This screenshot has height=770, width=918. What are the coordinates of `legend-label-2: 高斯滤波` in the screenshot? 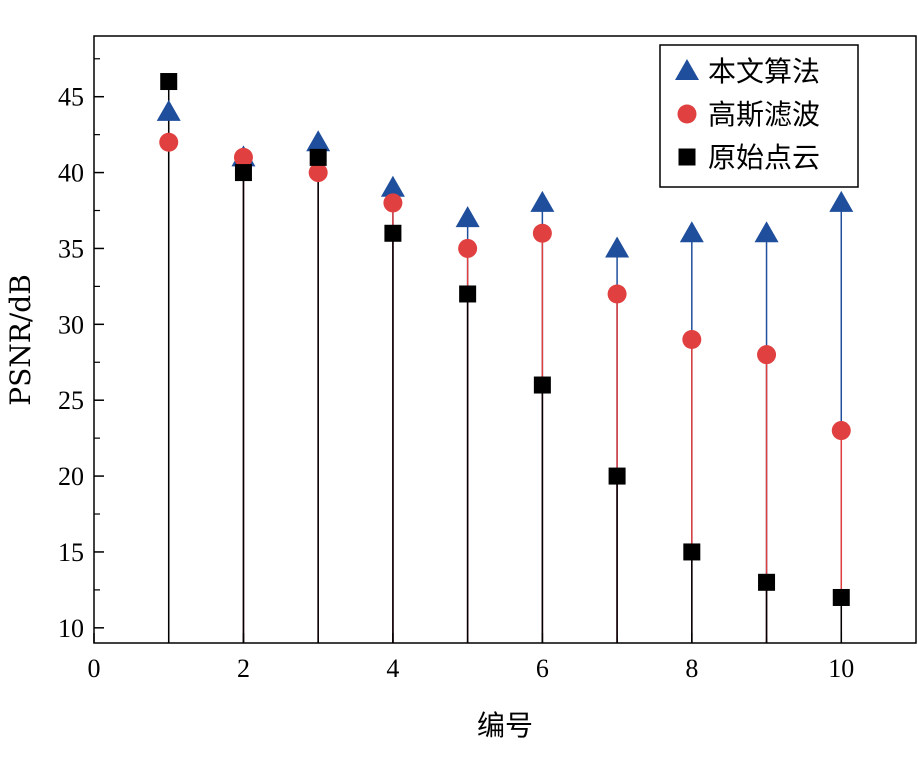 It's located at (764, 114).